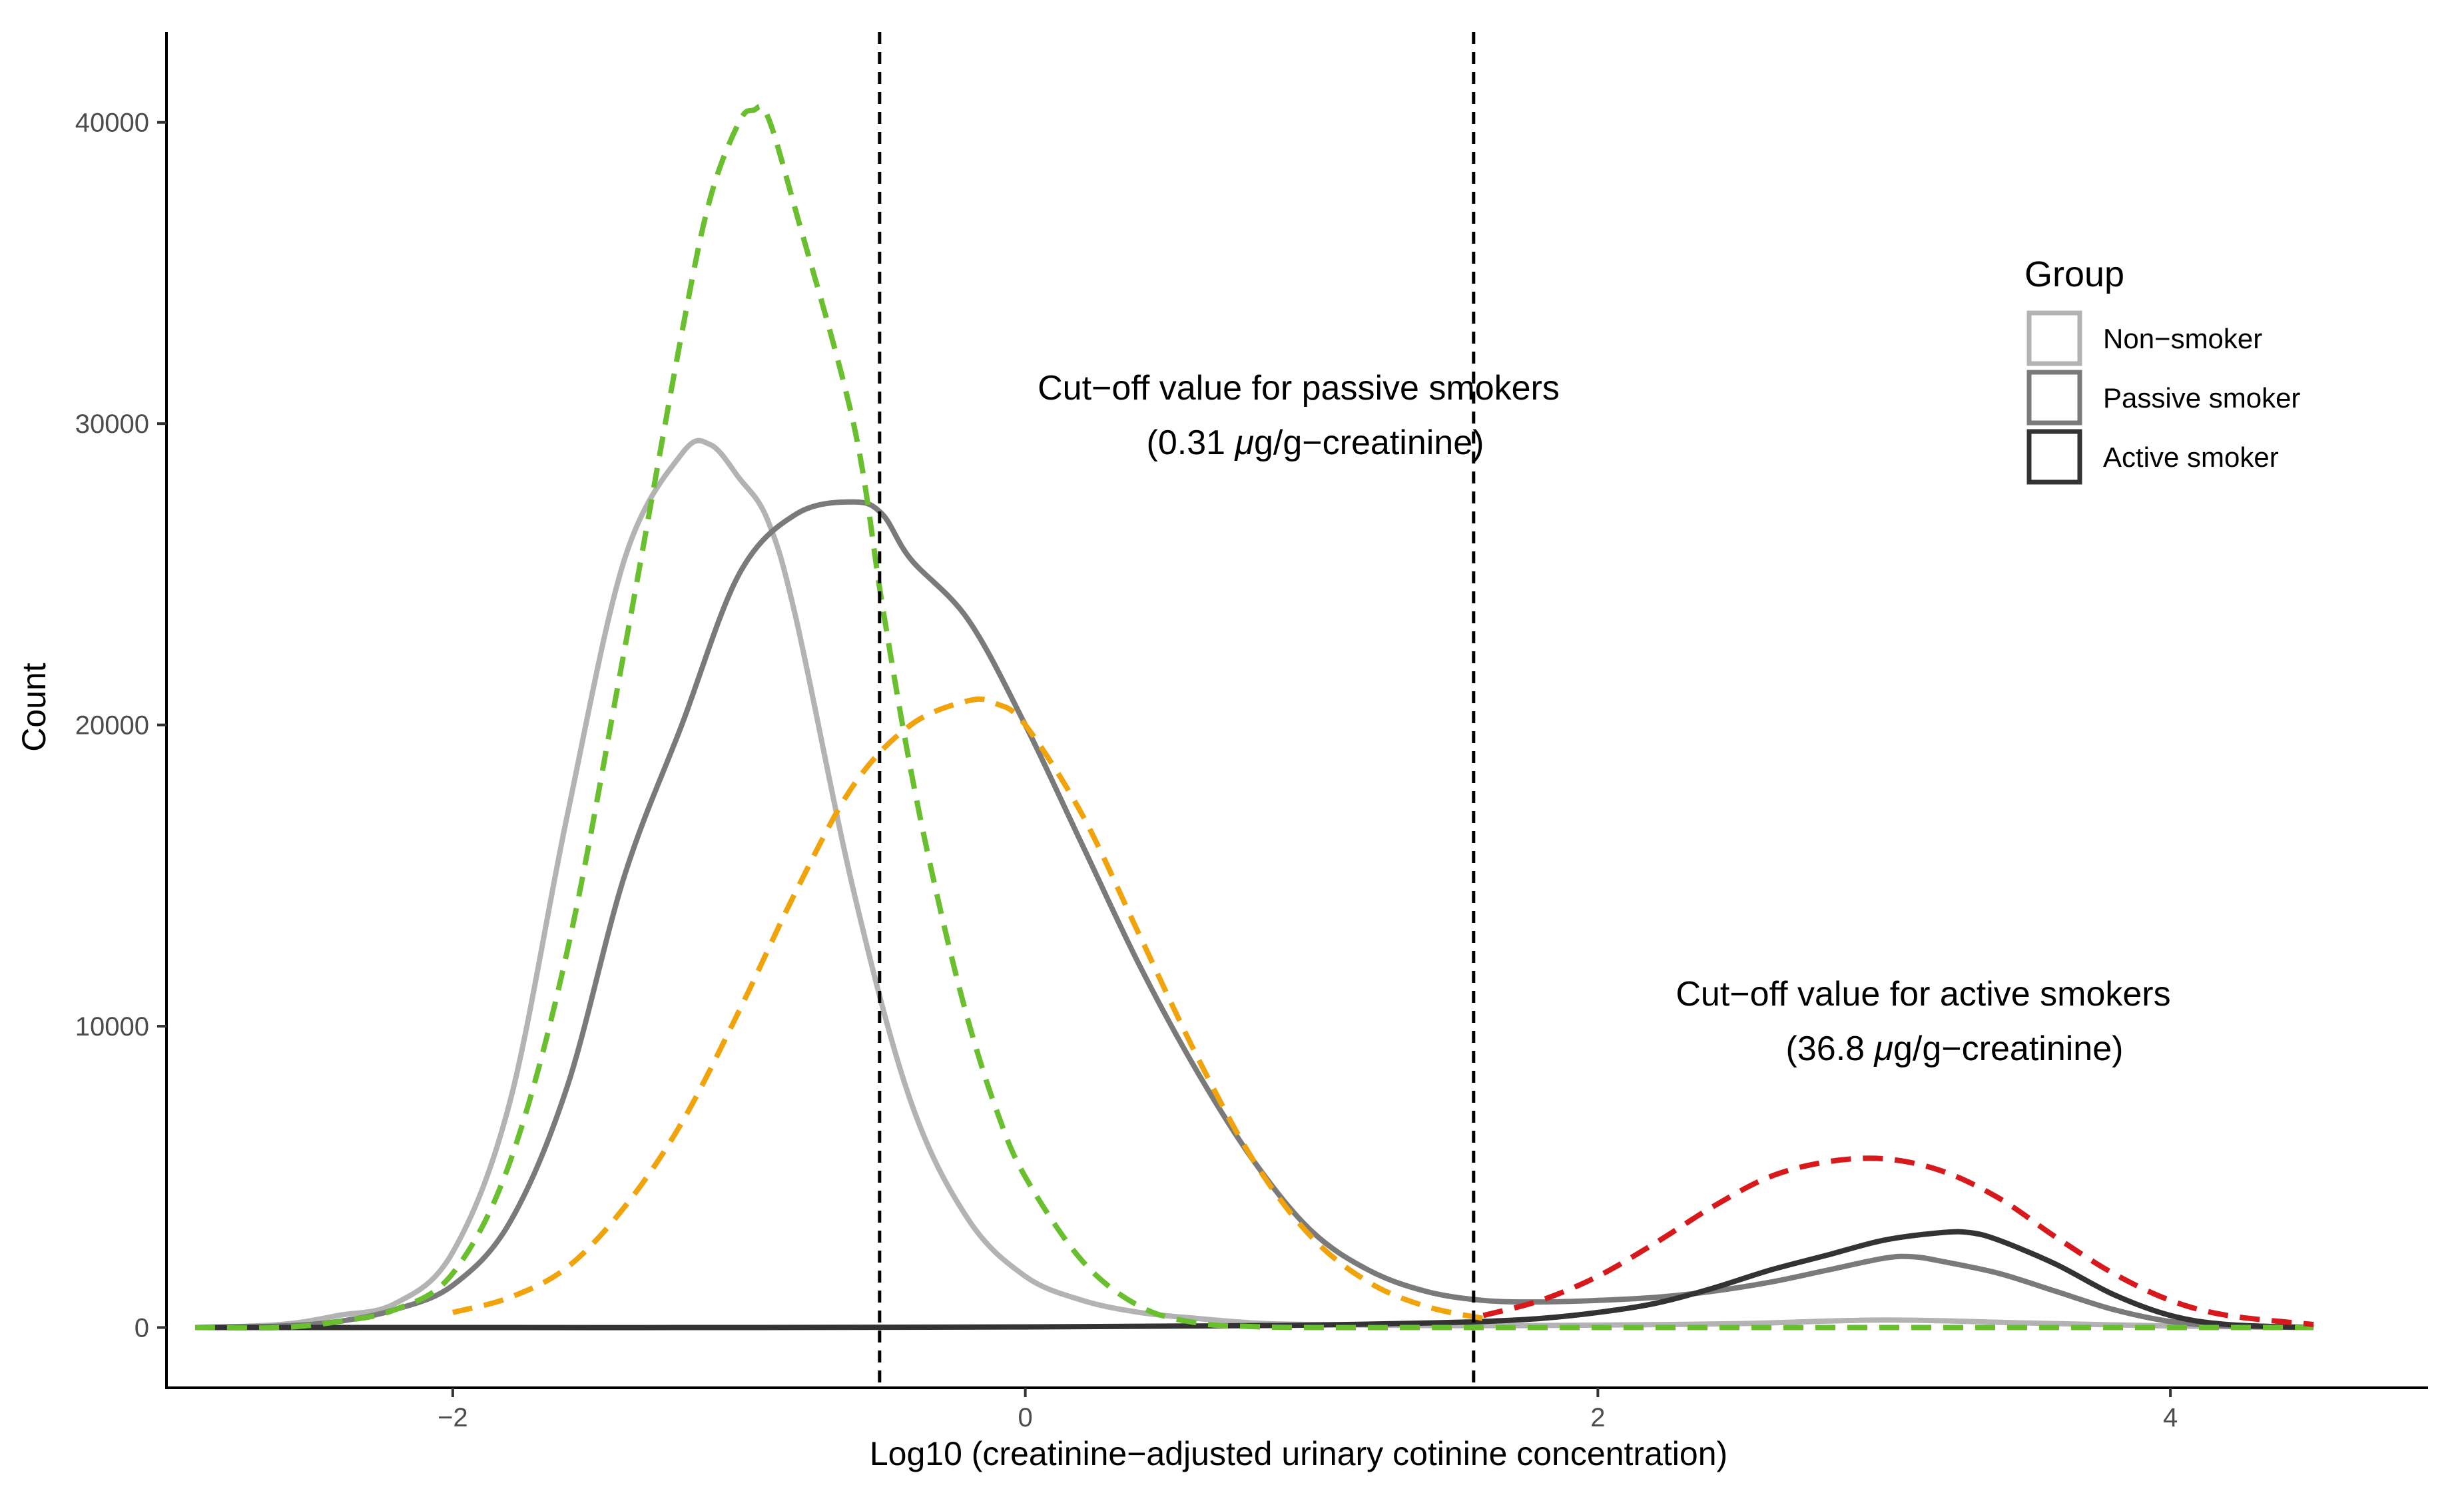 The height and width of the screenshot is (1485, 2464). I want to click on x-tick-label: −2, so click(453, 1417).